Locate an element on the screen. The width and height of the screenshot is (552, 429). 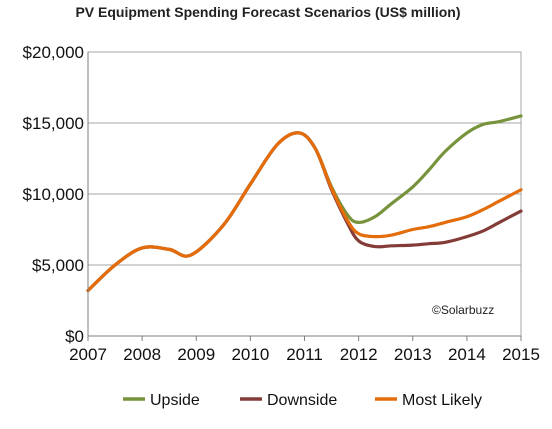
legend: Upside Downside Most Likely is located at coordinates (302, 400).